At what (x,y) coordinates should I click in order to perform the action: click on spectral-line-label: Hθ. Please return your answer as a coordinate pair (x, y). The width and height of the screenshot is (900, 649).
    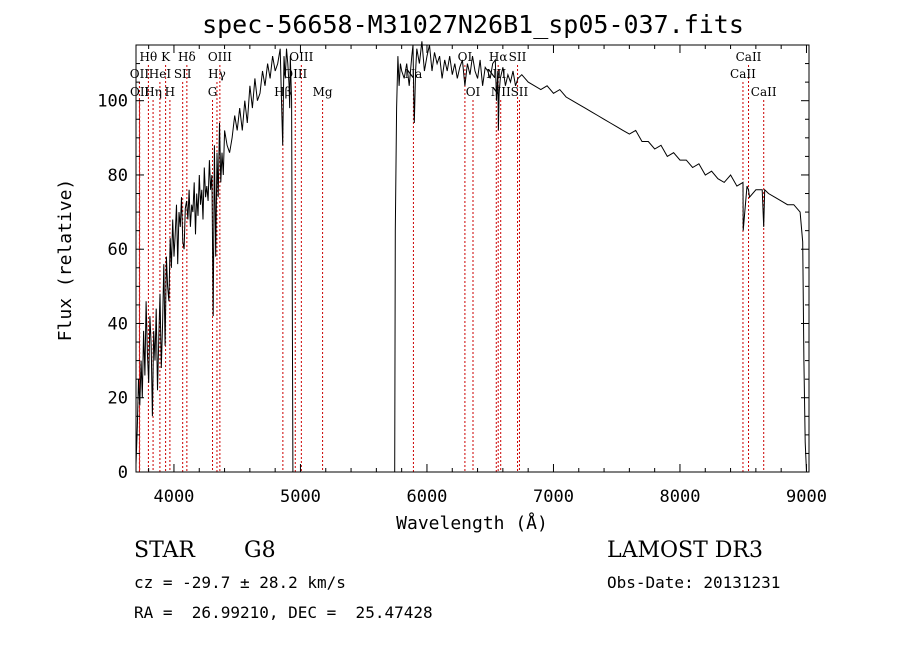
    Looking at the image, I should click on (149, 57).